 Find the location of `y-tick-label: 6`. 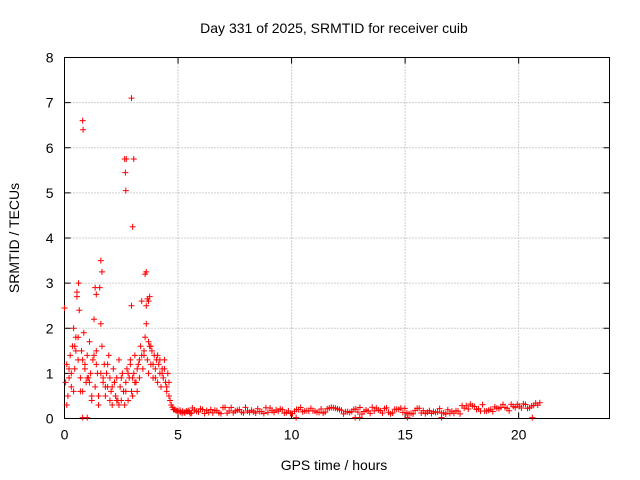

y-tick-label: 6 is located at coordinates (50, 148).